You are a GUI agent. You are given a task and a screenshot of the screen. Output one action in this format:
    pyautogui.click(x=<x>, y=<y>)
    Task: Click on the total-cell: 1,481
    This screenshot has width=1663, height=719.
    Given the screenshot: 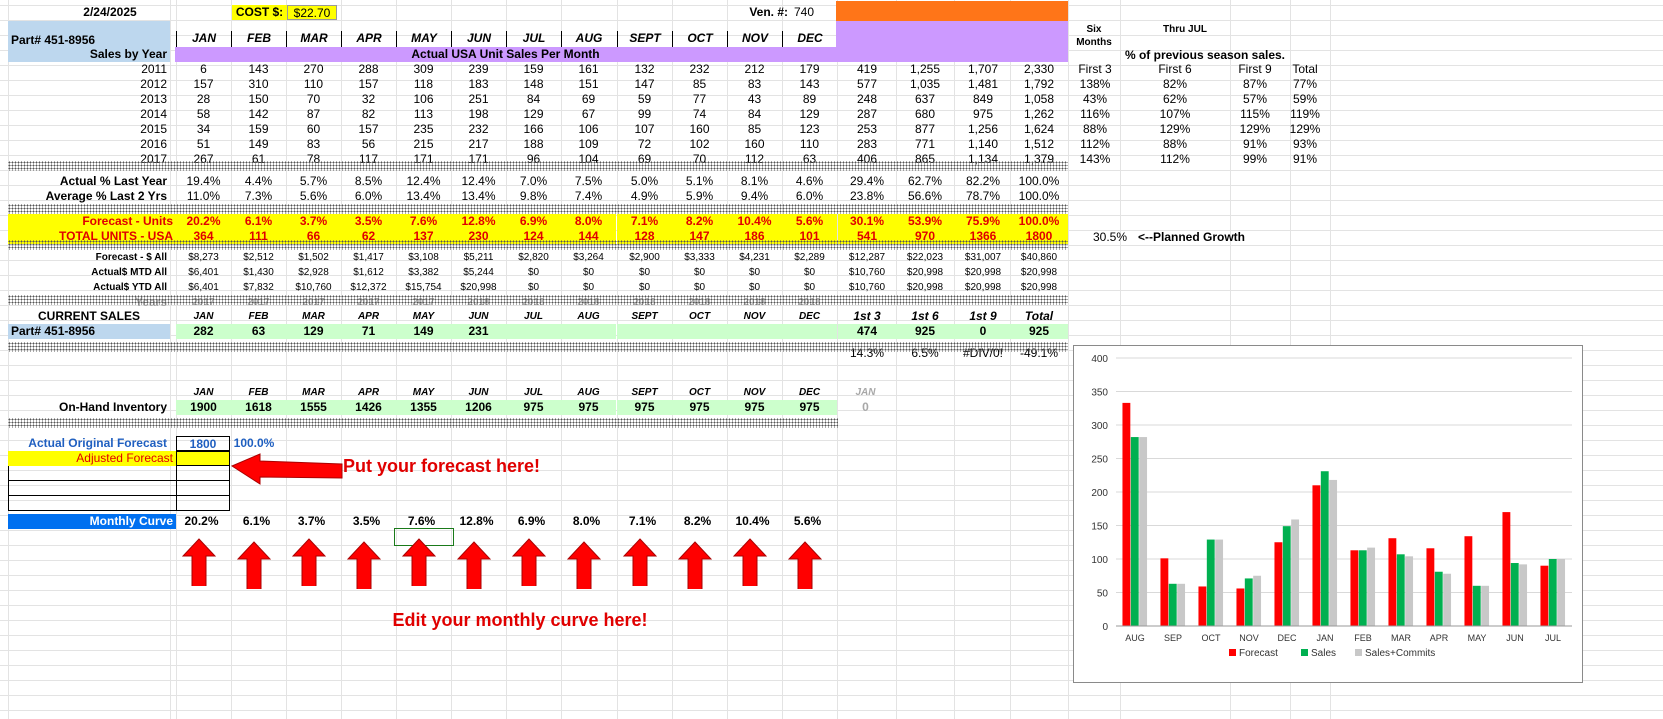 What is the action you would take?
    pyautogui.click(x=983, y=84)
    